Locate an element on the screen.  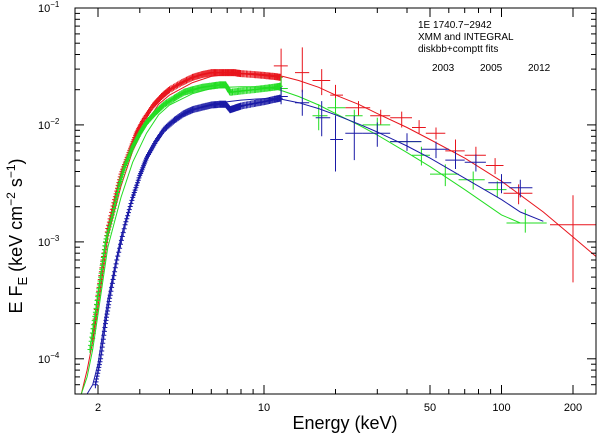
y-title-exp2: −1 is located at coordinates (11, 171).